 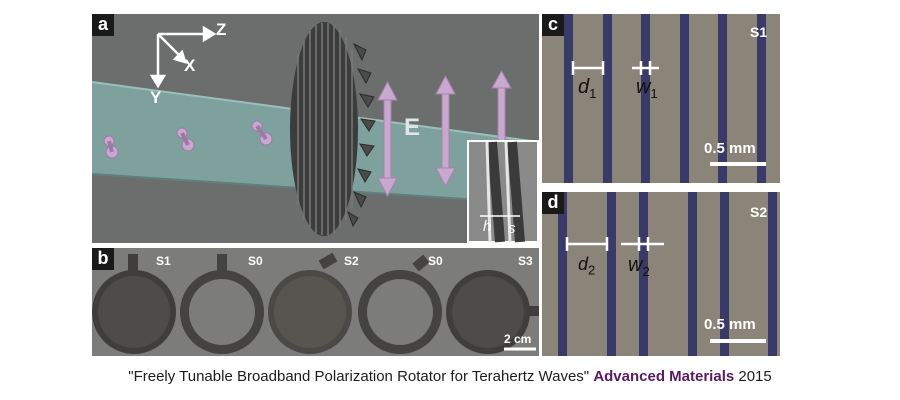 I want to click on inset-s-label: s, so click(x=512, y=228).